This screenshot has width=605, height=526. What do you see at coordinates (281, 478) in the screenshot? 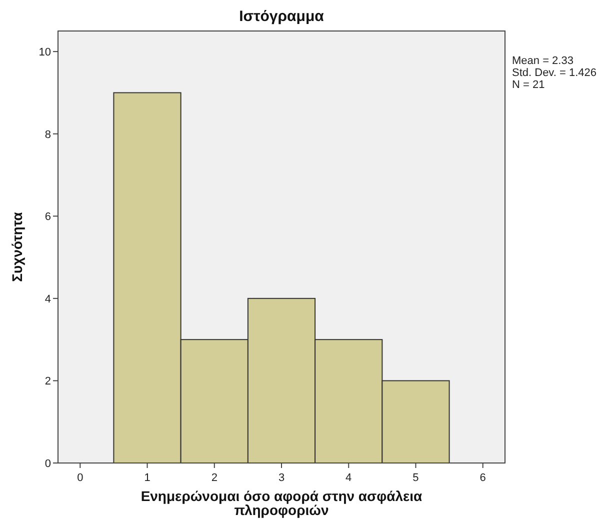
I see `x-tick-label: 3` at bounding box center [281, 478].